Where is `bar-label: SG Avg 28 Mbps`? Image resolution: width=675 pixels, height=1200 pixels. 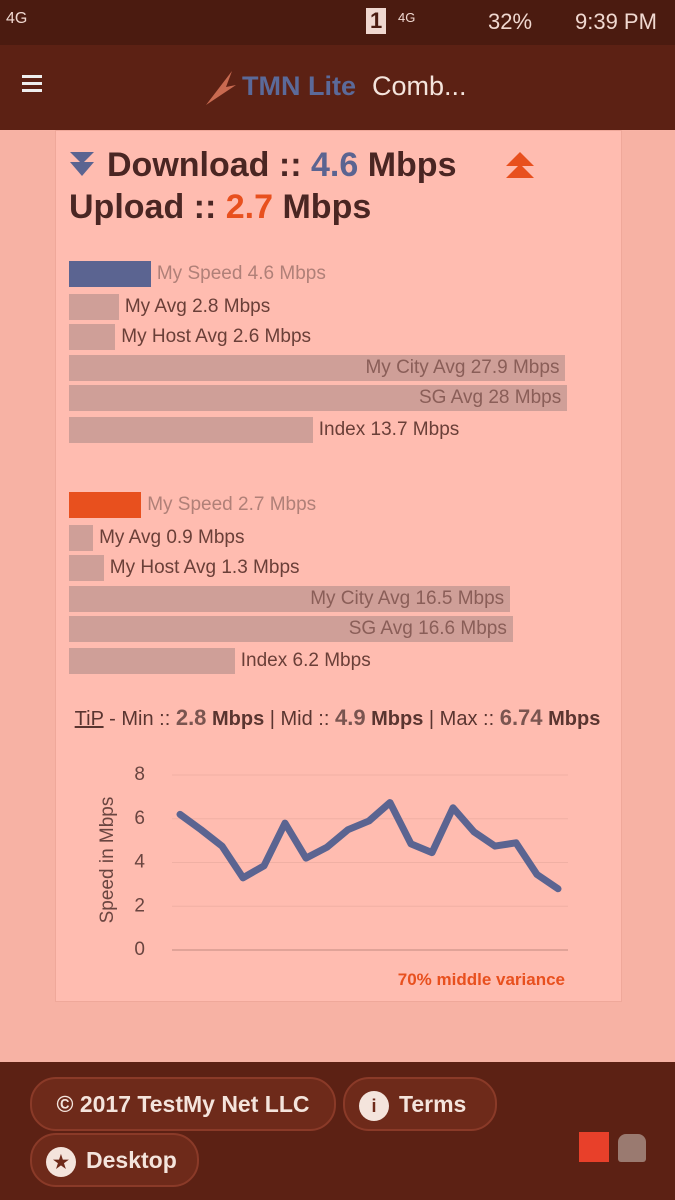 bar-label: SG Avg 28 Mbps is located at coordinates (490, 398).